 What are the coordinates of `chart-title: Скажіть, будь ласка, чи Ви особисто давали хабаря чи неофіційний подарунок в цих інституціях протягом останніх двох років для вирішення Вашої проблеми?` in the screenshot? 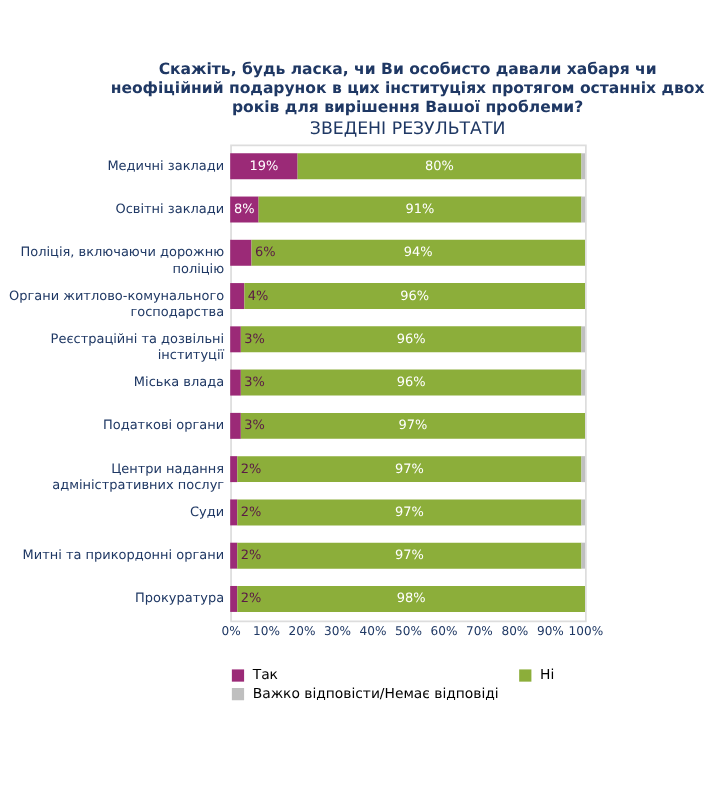 It's located at (407, 87).